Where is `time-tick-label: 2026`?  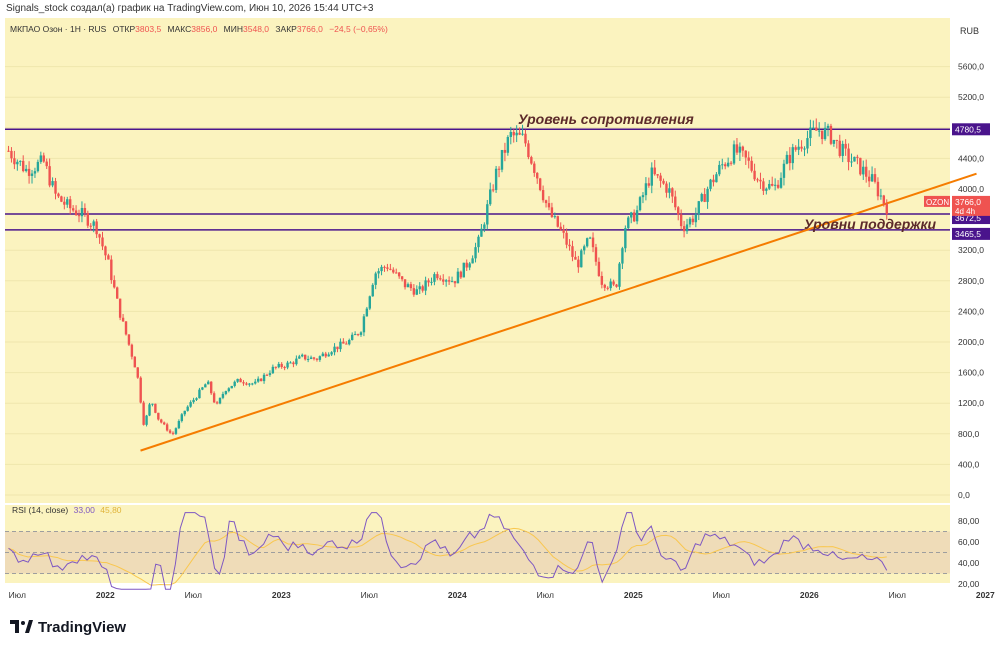 time-tick-label: 2026 is located at coordinates (809, 595).